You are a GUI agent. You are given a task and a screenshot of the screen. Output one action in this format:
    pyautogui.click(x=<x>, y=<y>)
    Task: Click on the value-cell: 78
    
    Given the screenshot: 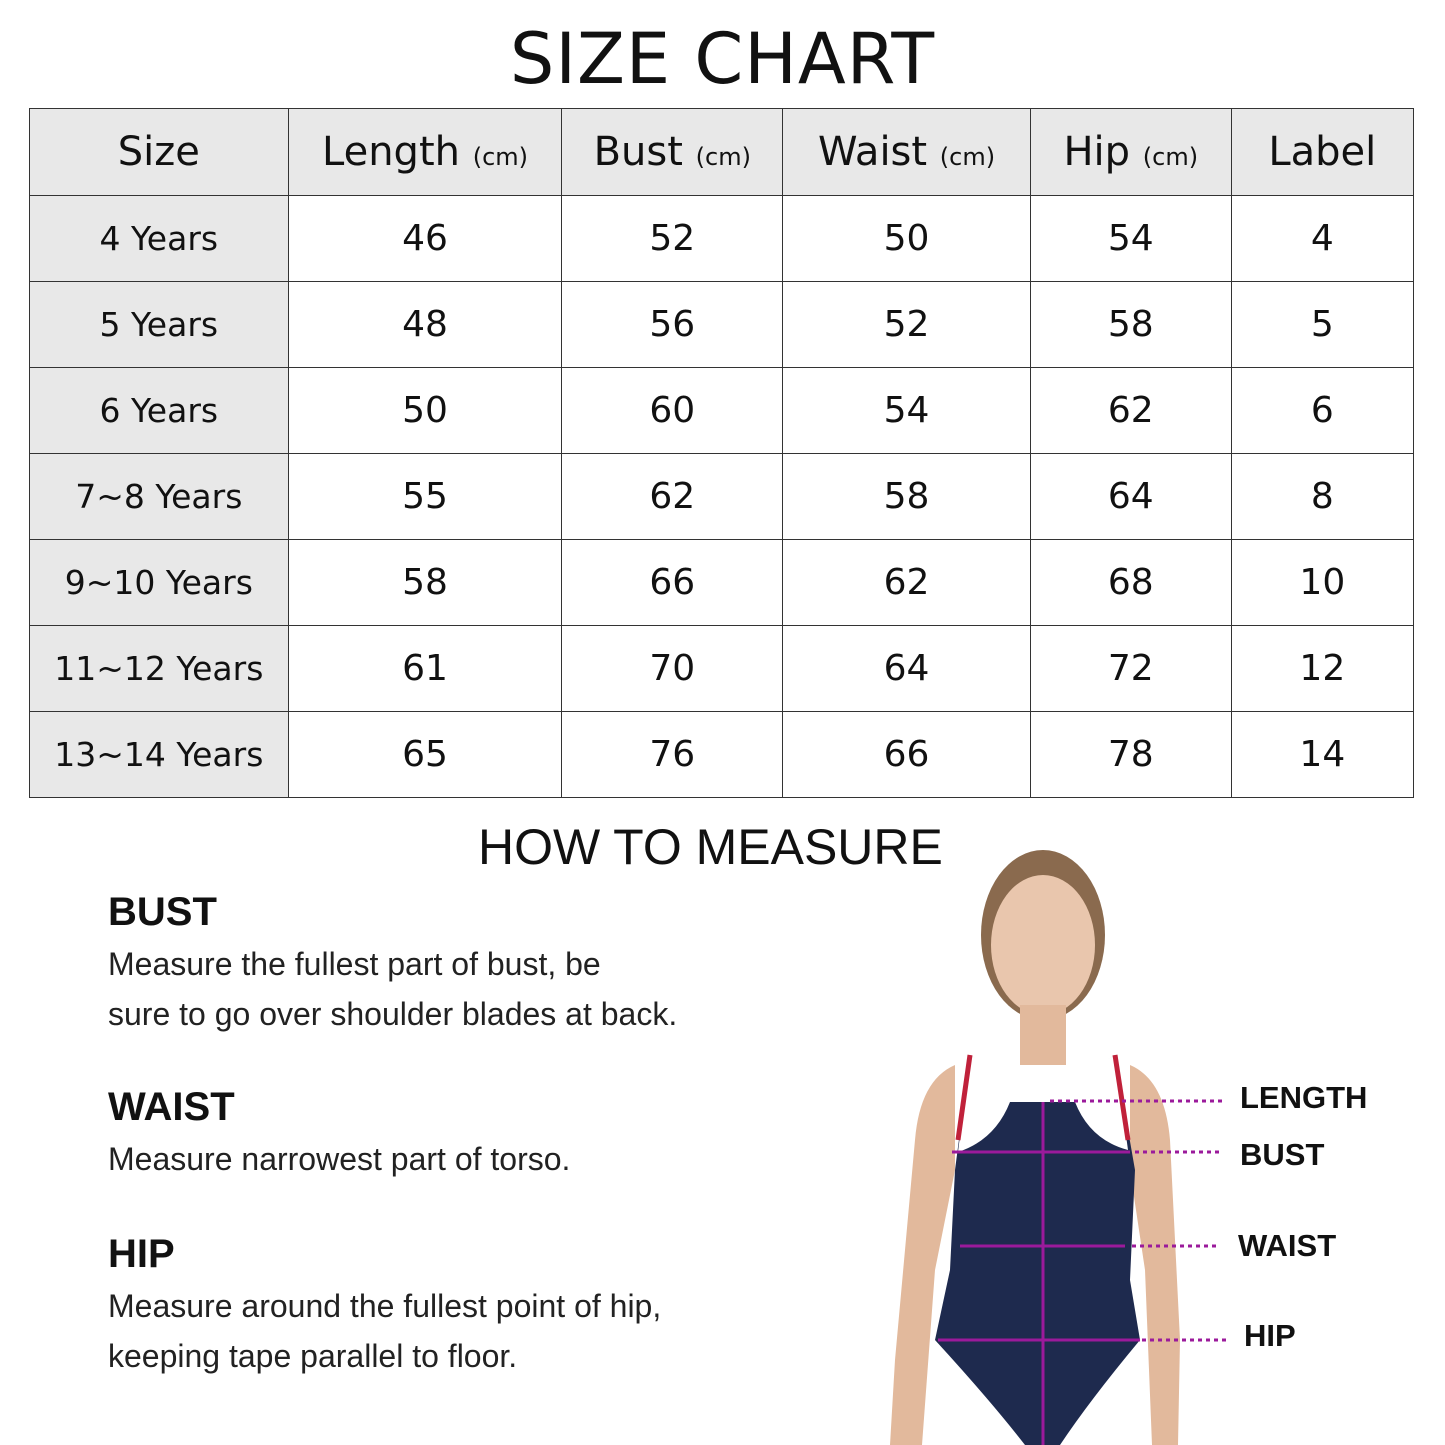 What is the action you would take?
    pyautogui.click(x=1130, y=754)
    